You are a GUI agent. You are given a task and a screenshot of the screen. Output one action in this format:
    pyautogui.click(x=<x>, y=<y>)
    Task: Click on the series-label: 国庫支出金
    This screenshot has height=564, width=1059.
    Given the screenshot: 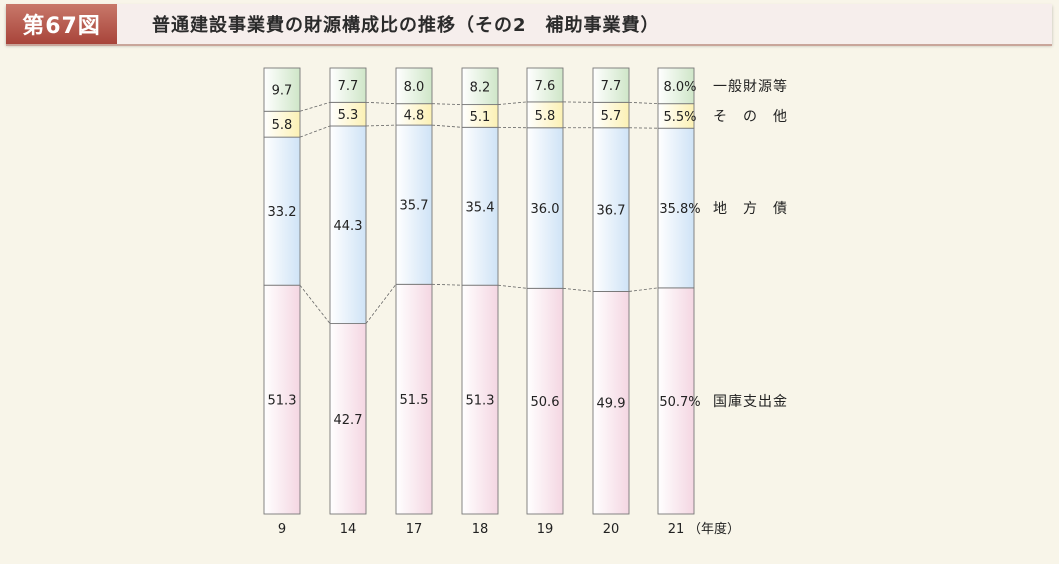 What is the action you would take?
    pyautogui.click(x=750, y=401)
    